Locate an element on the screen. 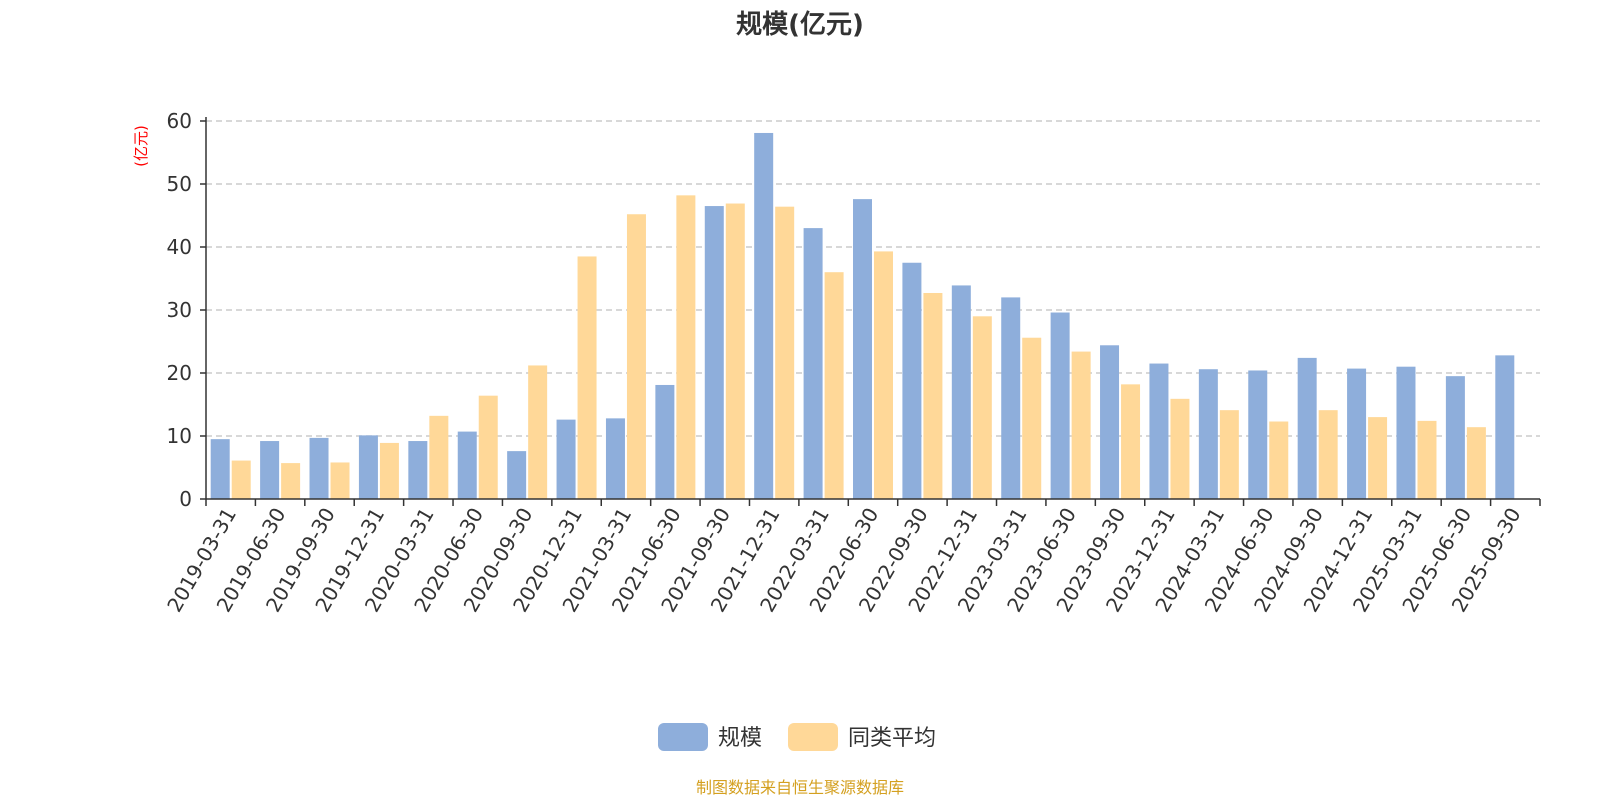 This screenshot has height=800, width=1600. legend-swatch-peer-average is located at coordinates (813, 737).